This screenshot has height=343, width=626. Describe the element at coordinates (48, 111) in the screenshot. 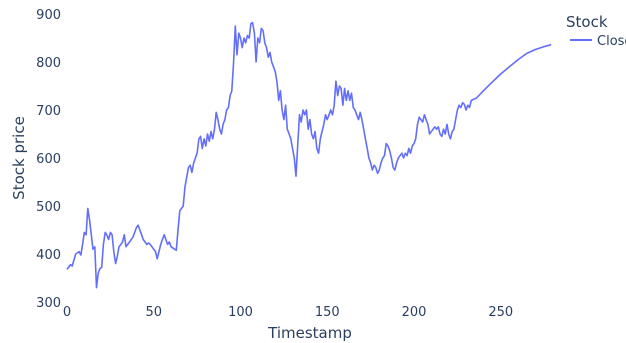

I see `y-tick-label: 700` at that location.